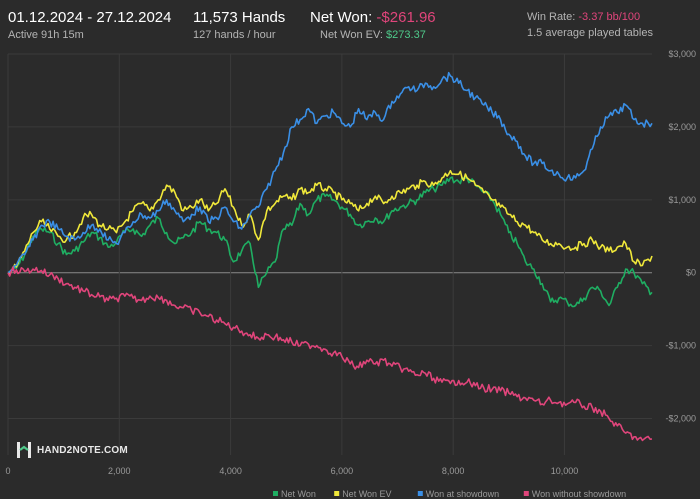 This screenshot has width=700, height=499. I want to click on legend-label: Won at showdown, so click(462, 494).